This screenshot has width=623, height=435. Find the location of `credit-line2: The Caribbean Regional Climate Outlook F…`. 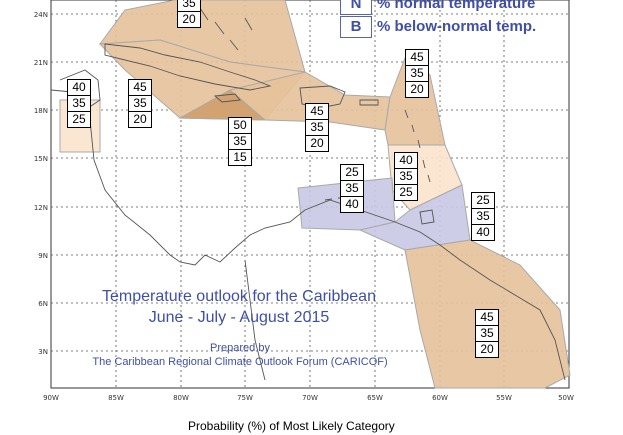

credit-line2: The Caribbean Regional Climate Outlook F… is located at coordinates (240, 362).